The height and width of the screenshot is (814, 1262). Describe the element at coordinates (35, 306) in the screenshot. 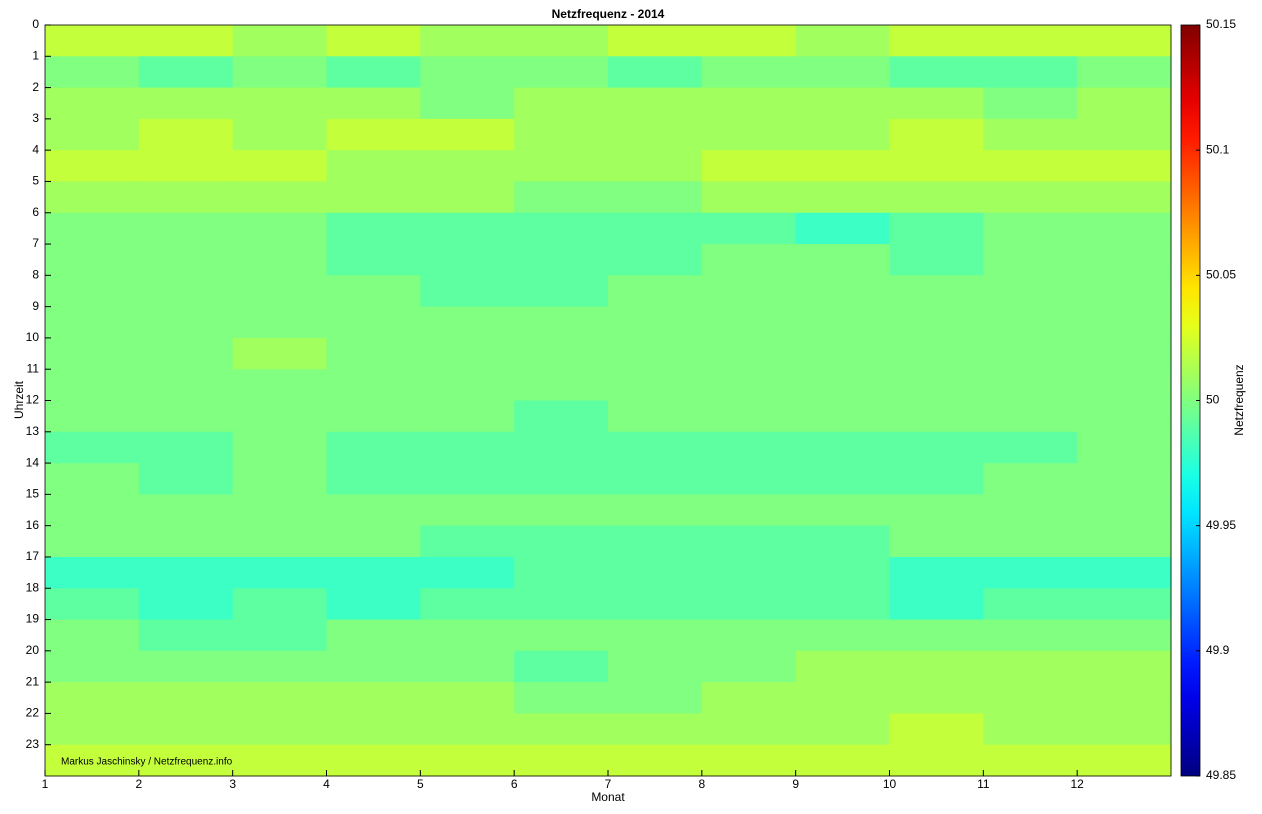

I see `y-tick-label: 9` at that location.